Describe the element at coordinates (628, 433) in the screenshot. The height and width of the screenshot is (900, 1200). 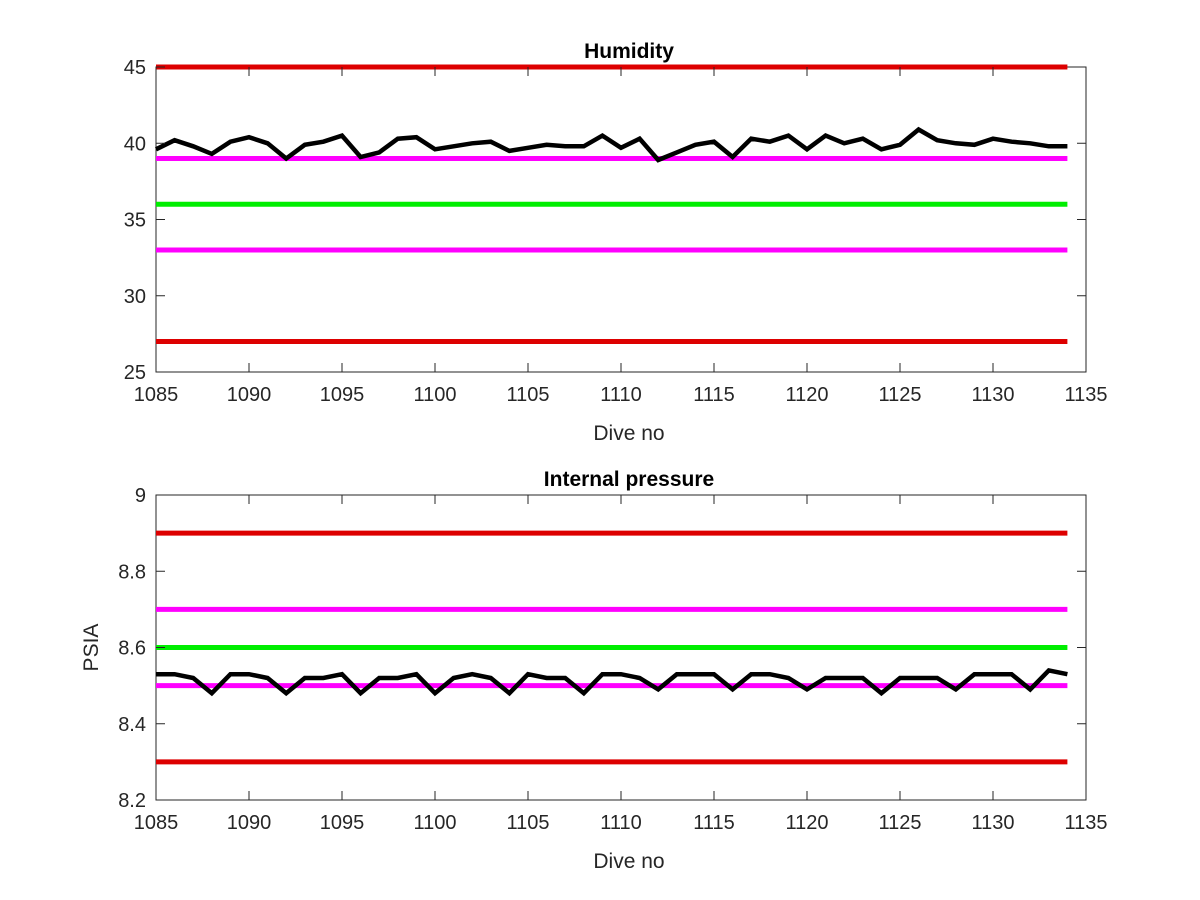
I see `humidity-x-axis-label: Dive no` at that location.